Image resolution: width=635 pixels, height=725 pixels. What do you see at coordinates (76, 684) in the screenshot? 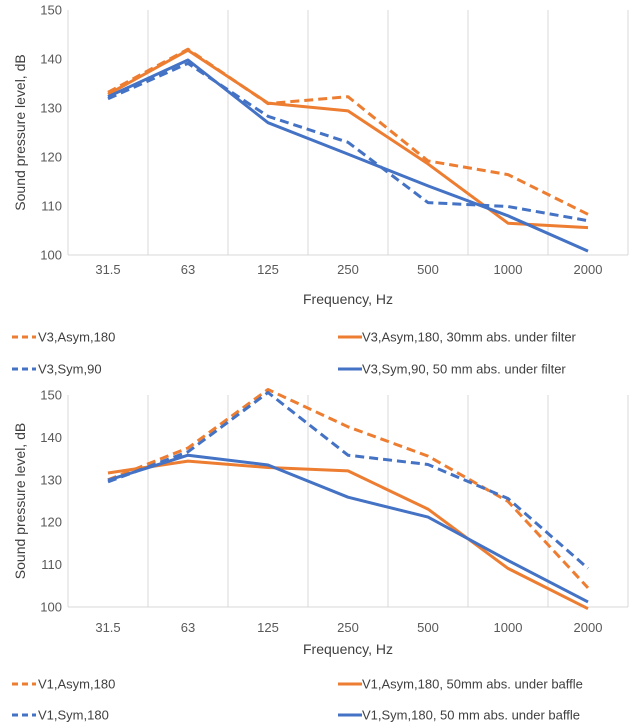
I see `legend-label: V1,Asym,180` at bounding box center [76, 684].